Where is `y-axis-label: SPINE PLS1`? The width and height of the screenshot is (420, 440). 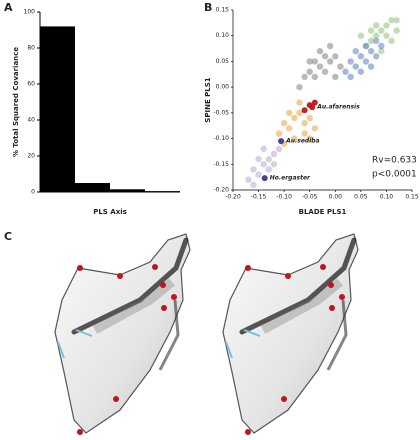 y-axis-label: SPINE PLS1 is located at coordinates (208, 99).